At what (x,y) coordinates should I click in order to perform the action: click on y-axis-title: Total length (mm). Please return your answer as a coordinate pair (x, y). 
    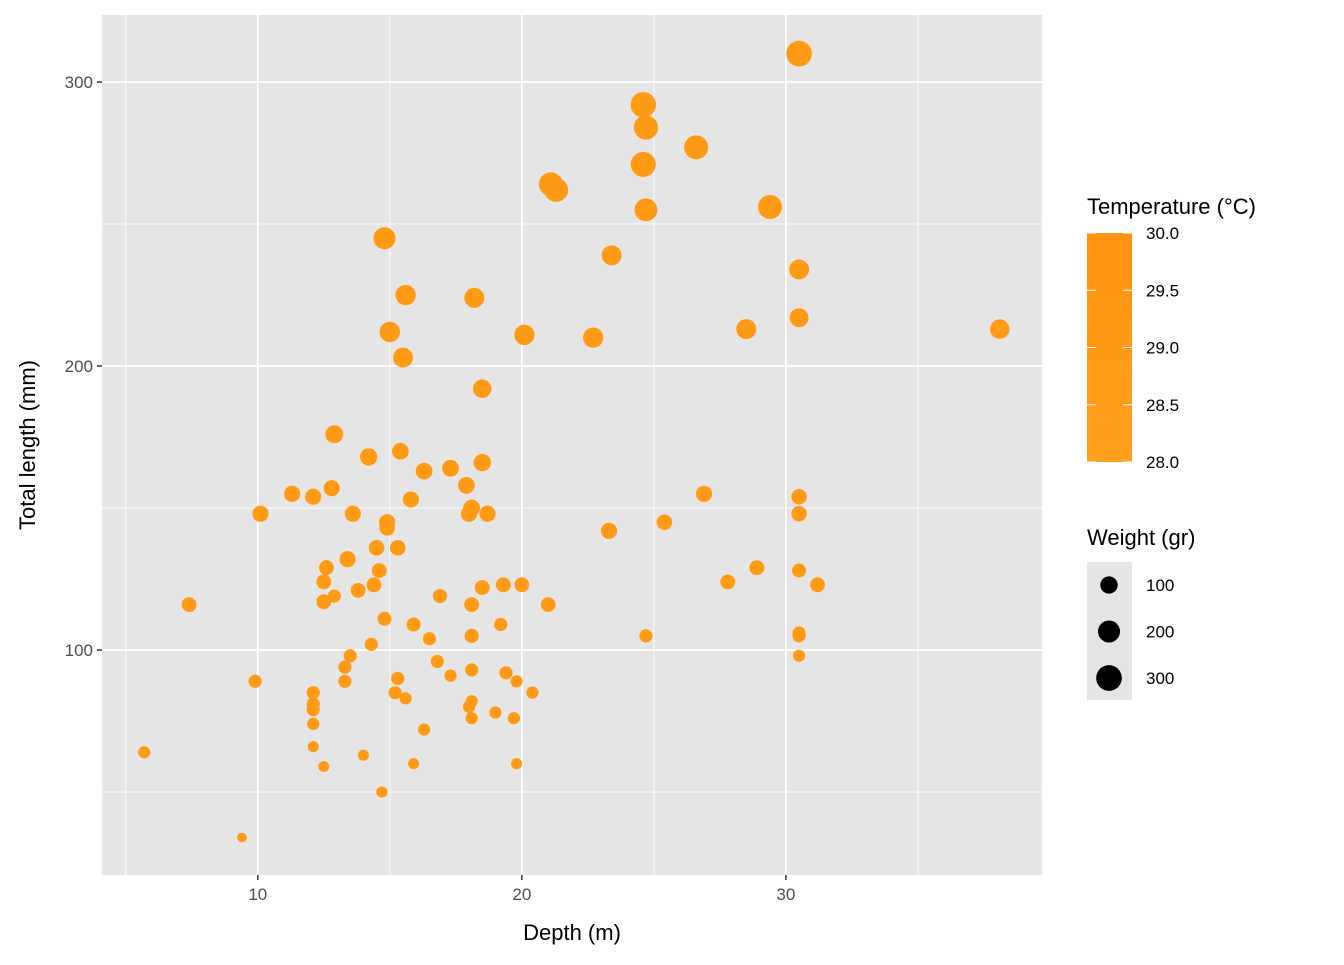
    Looking at the image, I should click on (27, 445).